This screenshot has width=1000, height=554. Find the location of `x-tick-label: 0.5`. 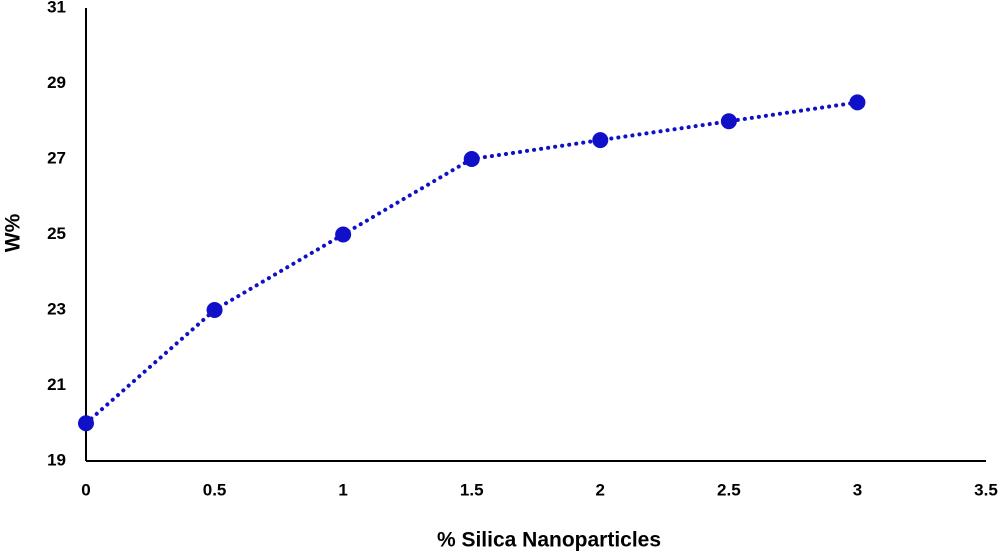

x-tick-label: 0.5 is located at coordinates (215, 489).